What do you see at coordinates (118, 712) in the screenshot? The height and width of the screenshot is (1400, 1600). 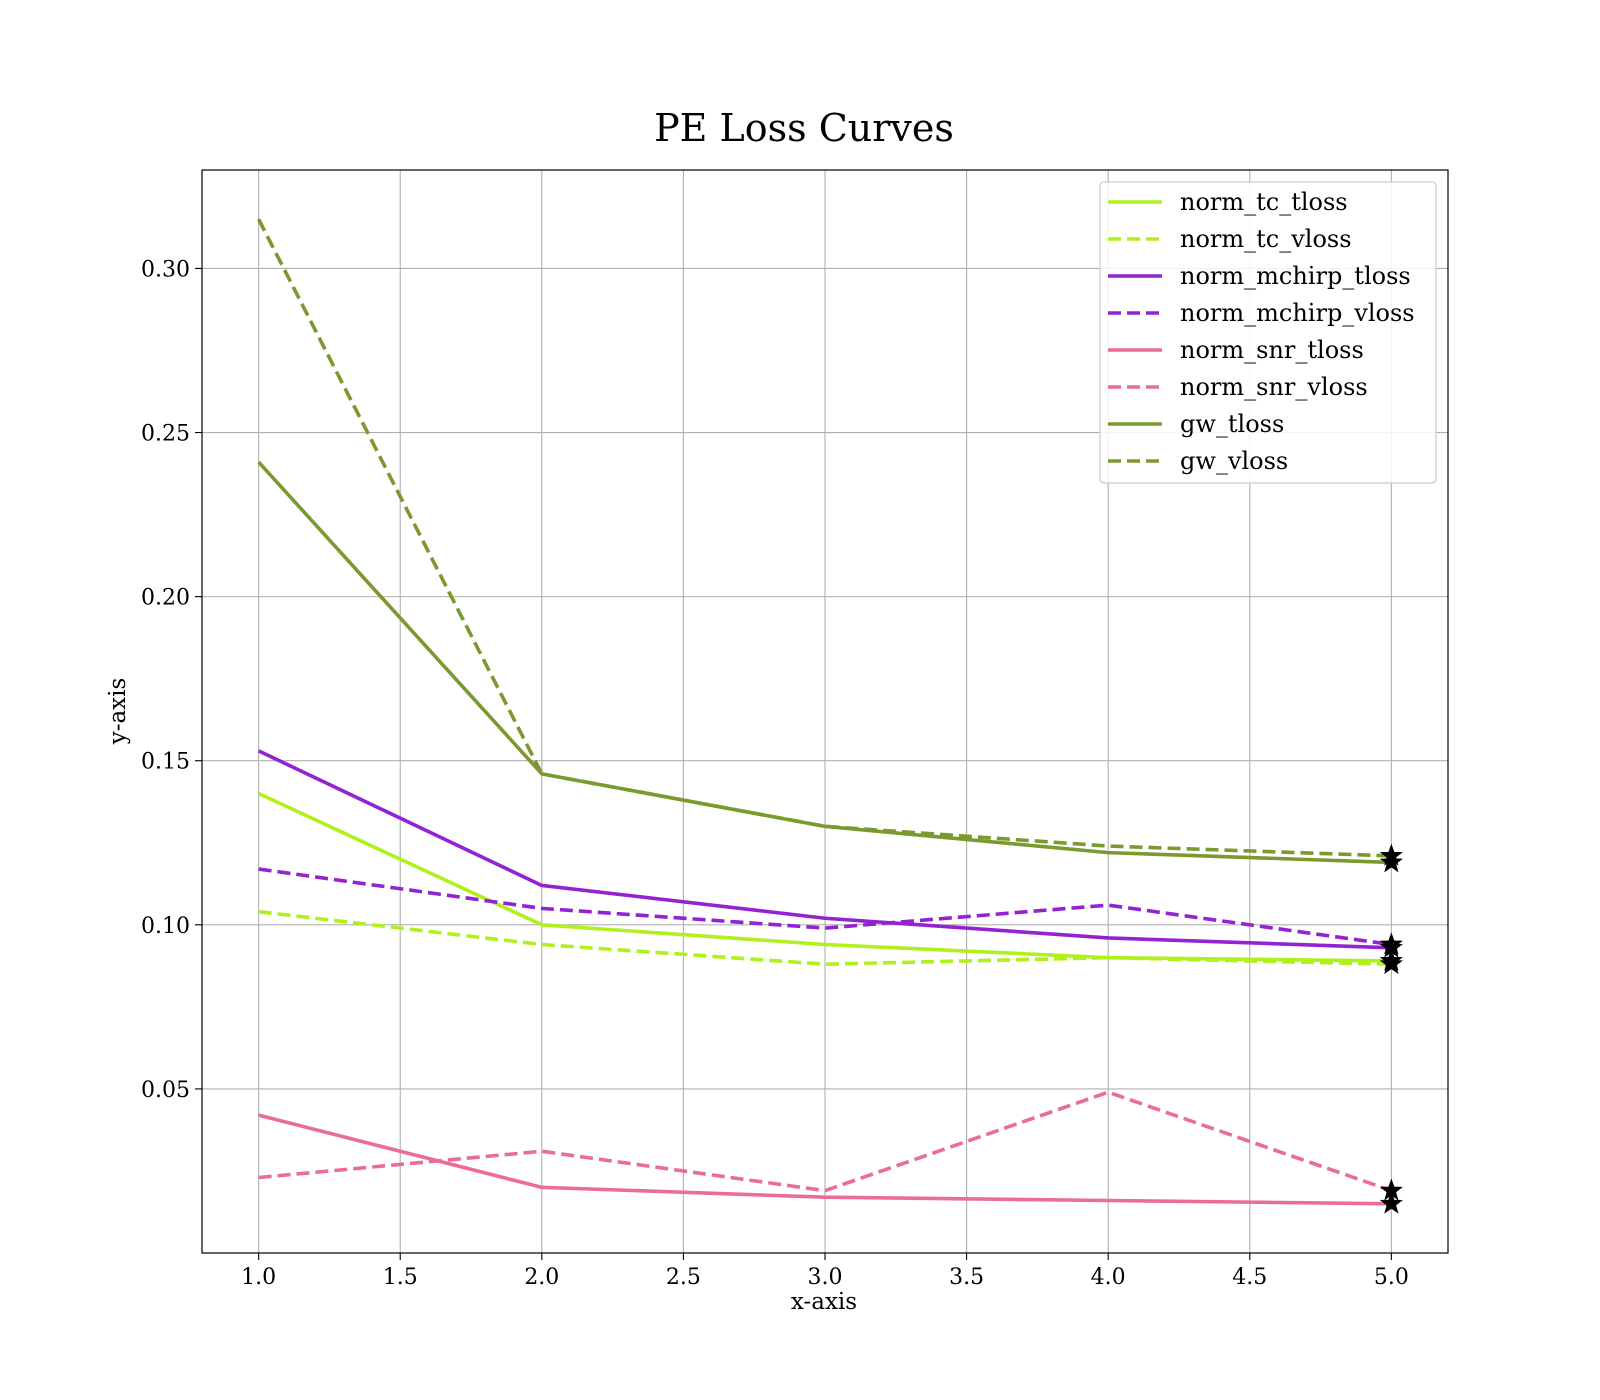 I see `y-axis-label: y-axis` at bounding box center [118, 712].